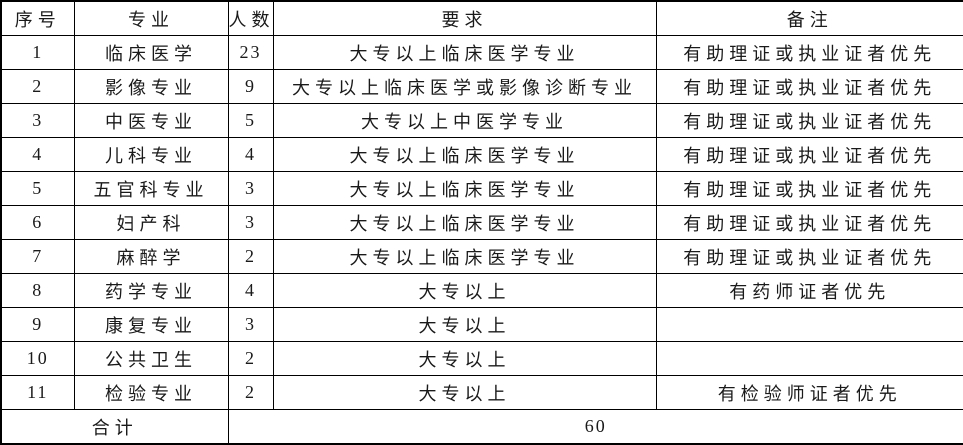  What do you see at coordinates (37, 120) in the screenshot?
I see `cell-seq: 3` at bounding box center [37, 120].